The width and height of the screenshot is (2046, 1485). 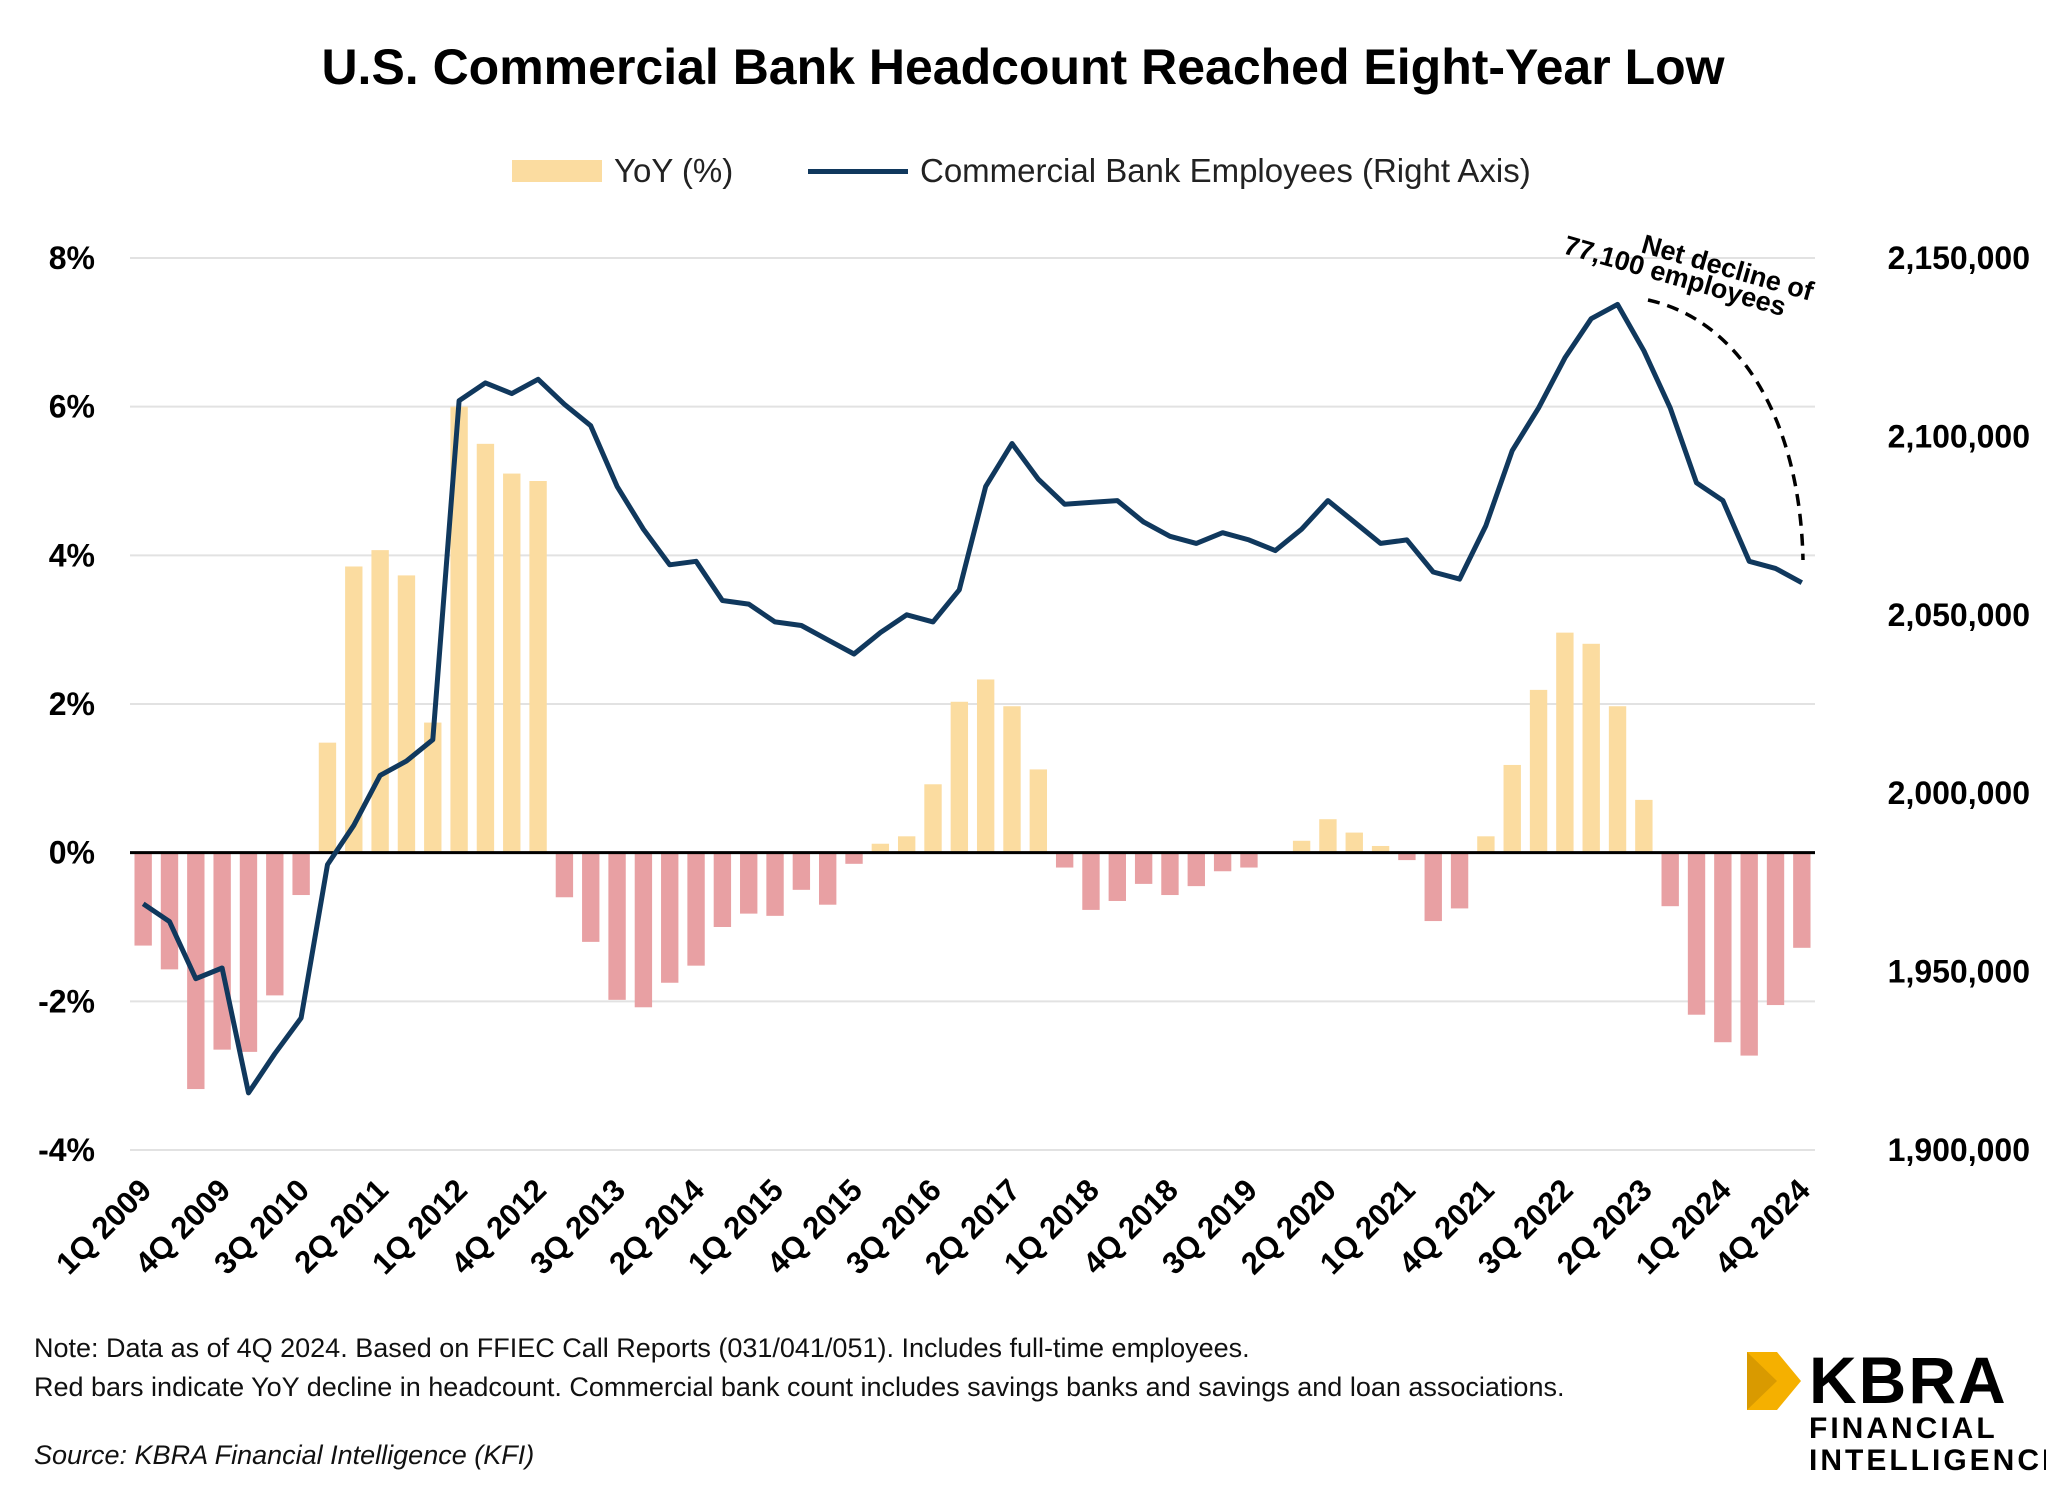 I want to click on kbra-logo-brand: KBRA, so click(x=1908, y=1380).